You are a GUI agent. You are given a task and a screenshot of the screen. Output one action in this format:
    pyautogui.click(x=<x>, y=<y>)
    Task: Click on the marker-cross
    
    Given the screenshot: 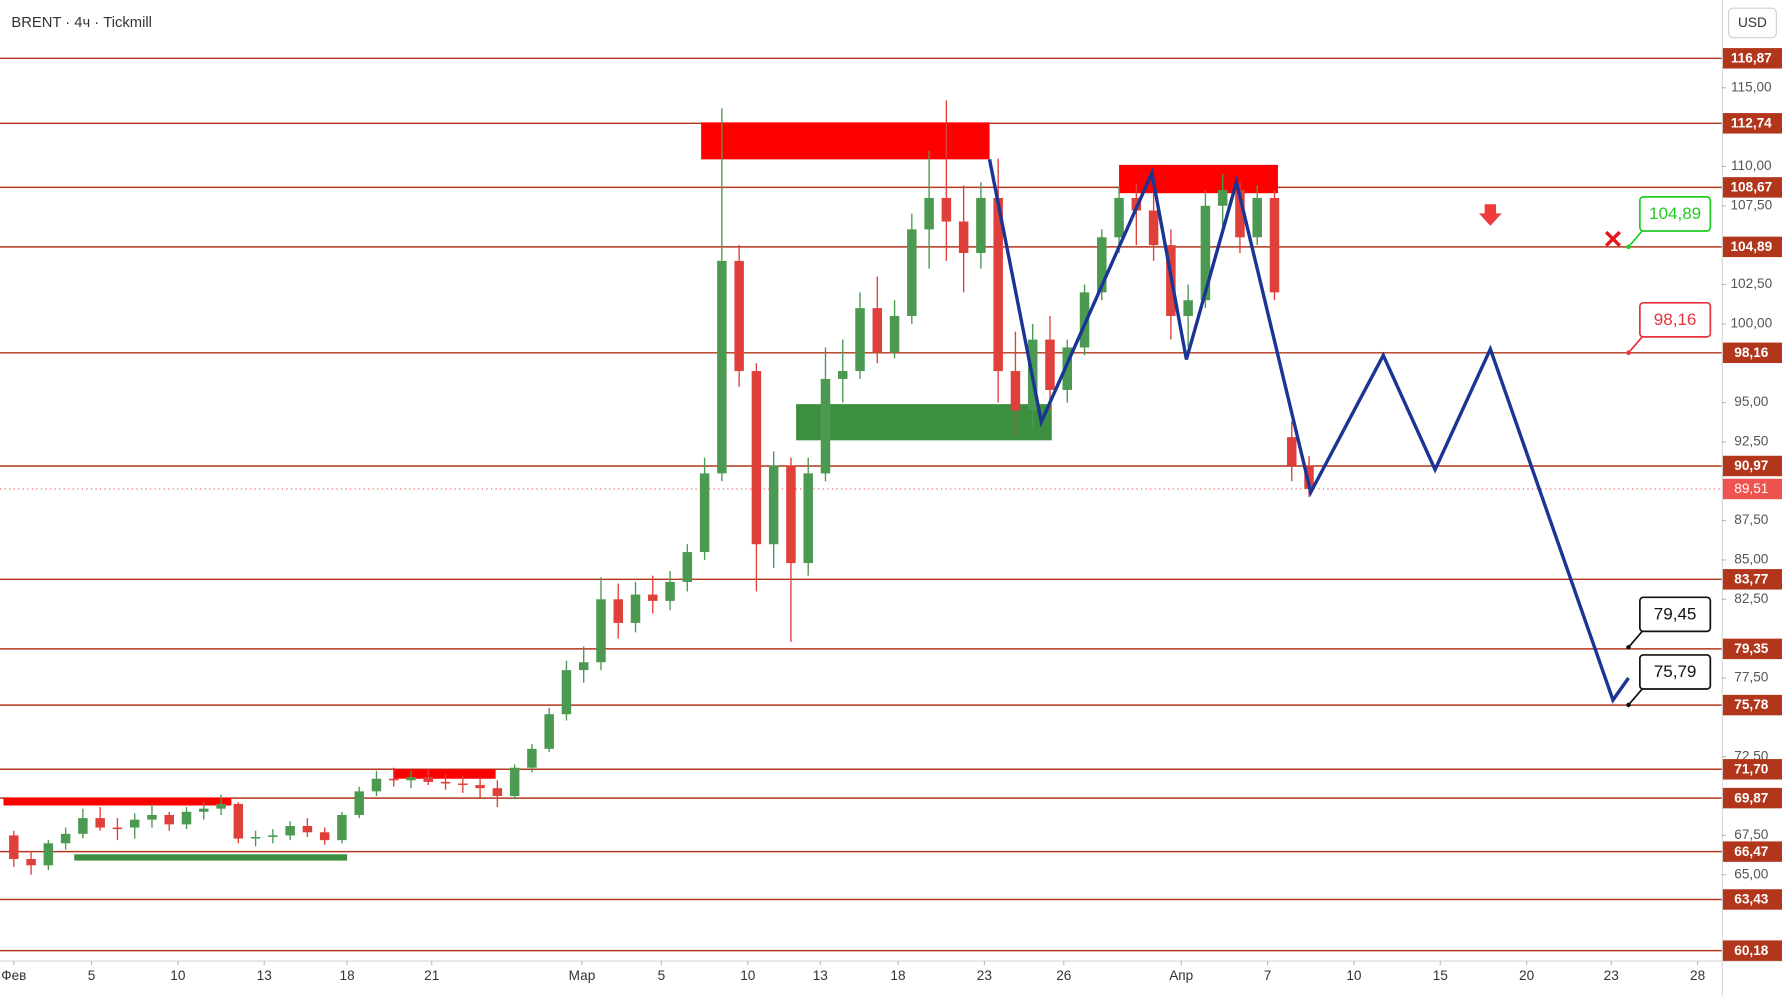 What is the action you would take?
    pyautogui.click(x=1612, y=238)
    